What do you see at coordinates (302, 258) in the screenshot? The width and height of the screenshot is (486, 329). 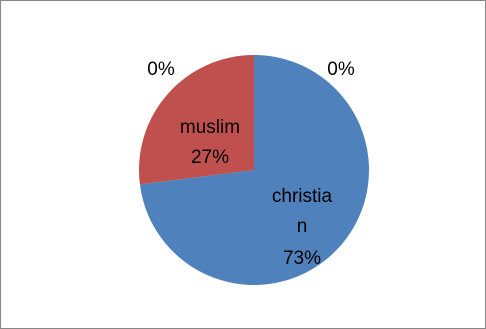 I see `label-christian-percent: 73%` at bounding box center [302, 258].